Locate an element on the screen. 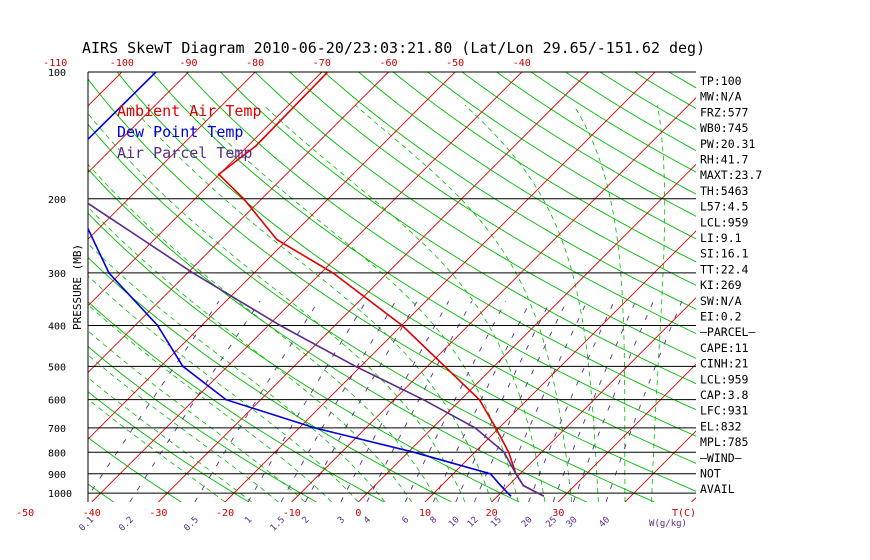 This screenshot has width=870, height=560. top-temp-tick-label: -120 is located at coordinates (0, 63).